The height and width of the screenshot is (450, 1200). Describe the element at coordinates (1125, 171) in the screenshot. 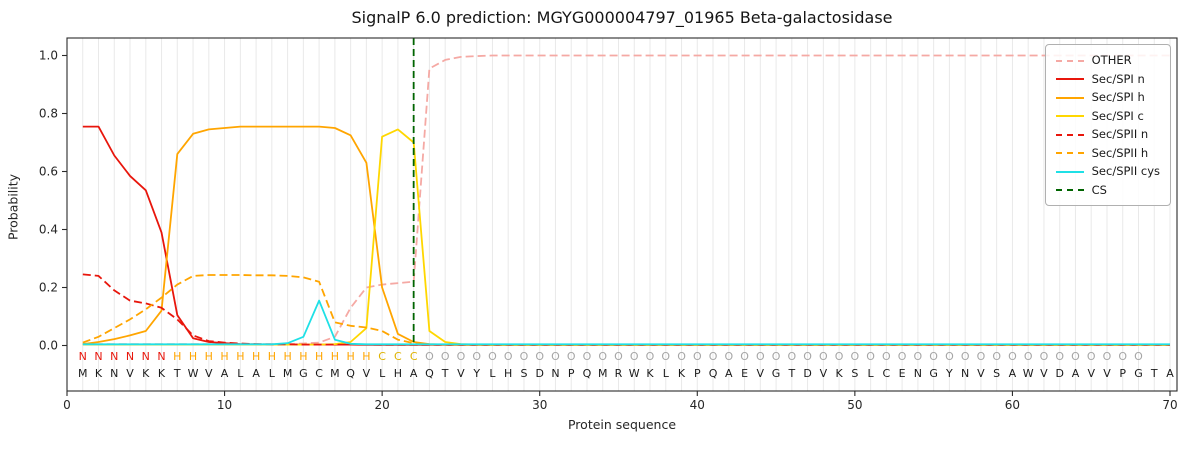

I see `legend-label: Sec/SPII cys` at that location.